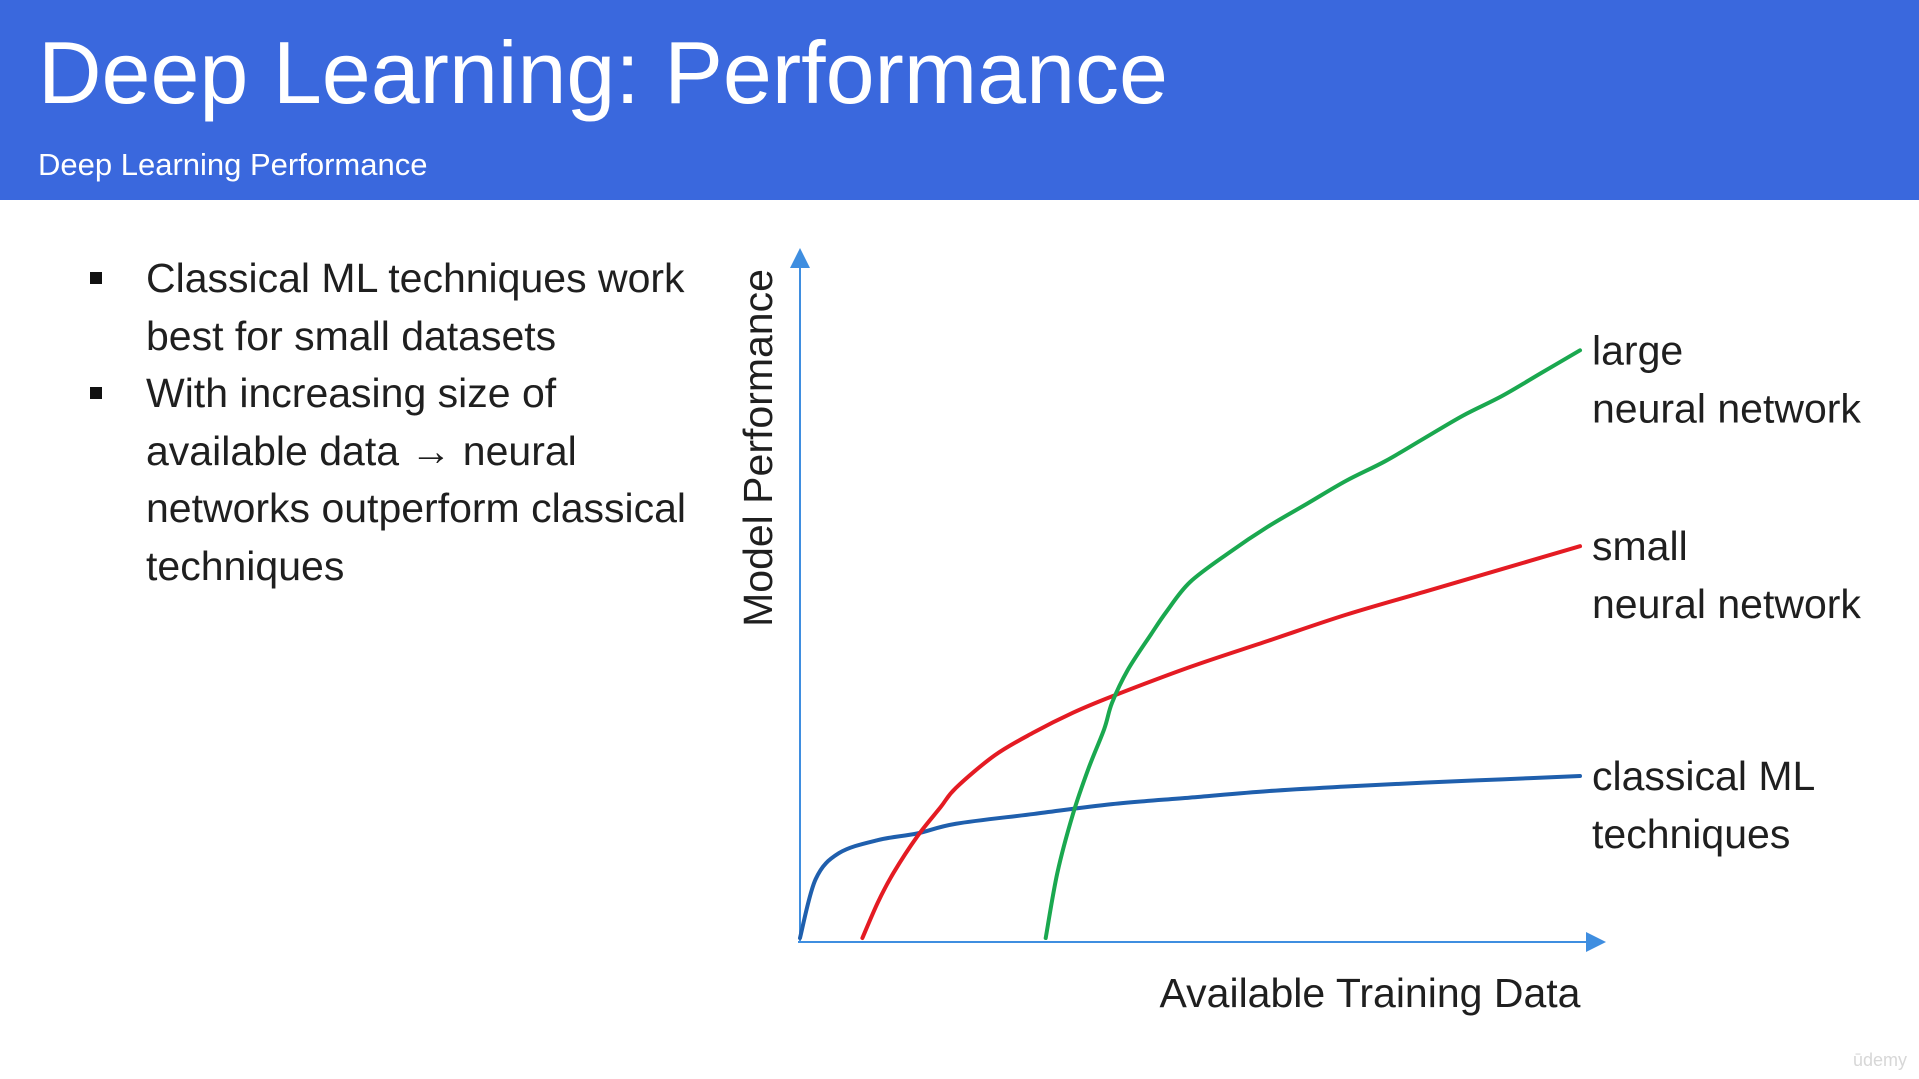 The height and width of the screenshot is (1079, 1919). I want to click on slide-subtitle: Deep Learning Performance, so click(233, 164).